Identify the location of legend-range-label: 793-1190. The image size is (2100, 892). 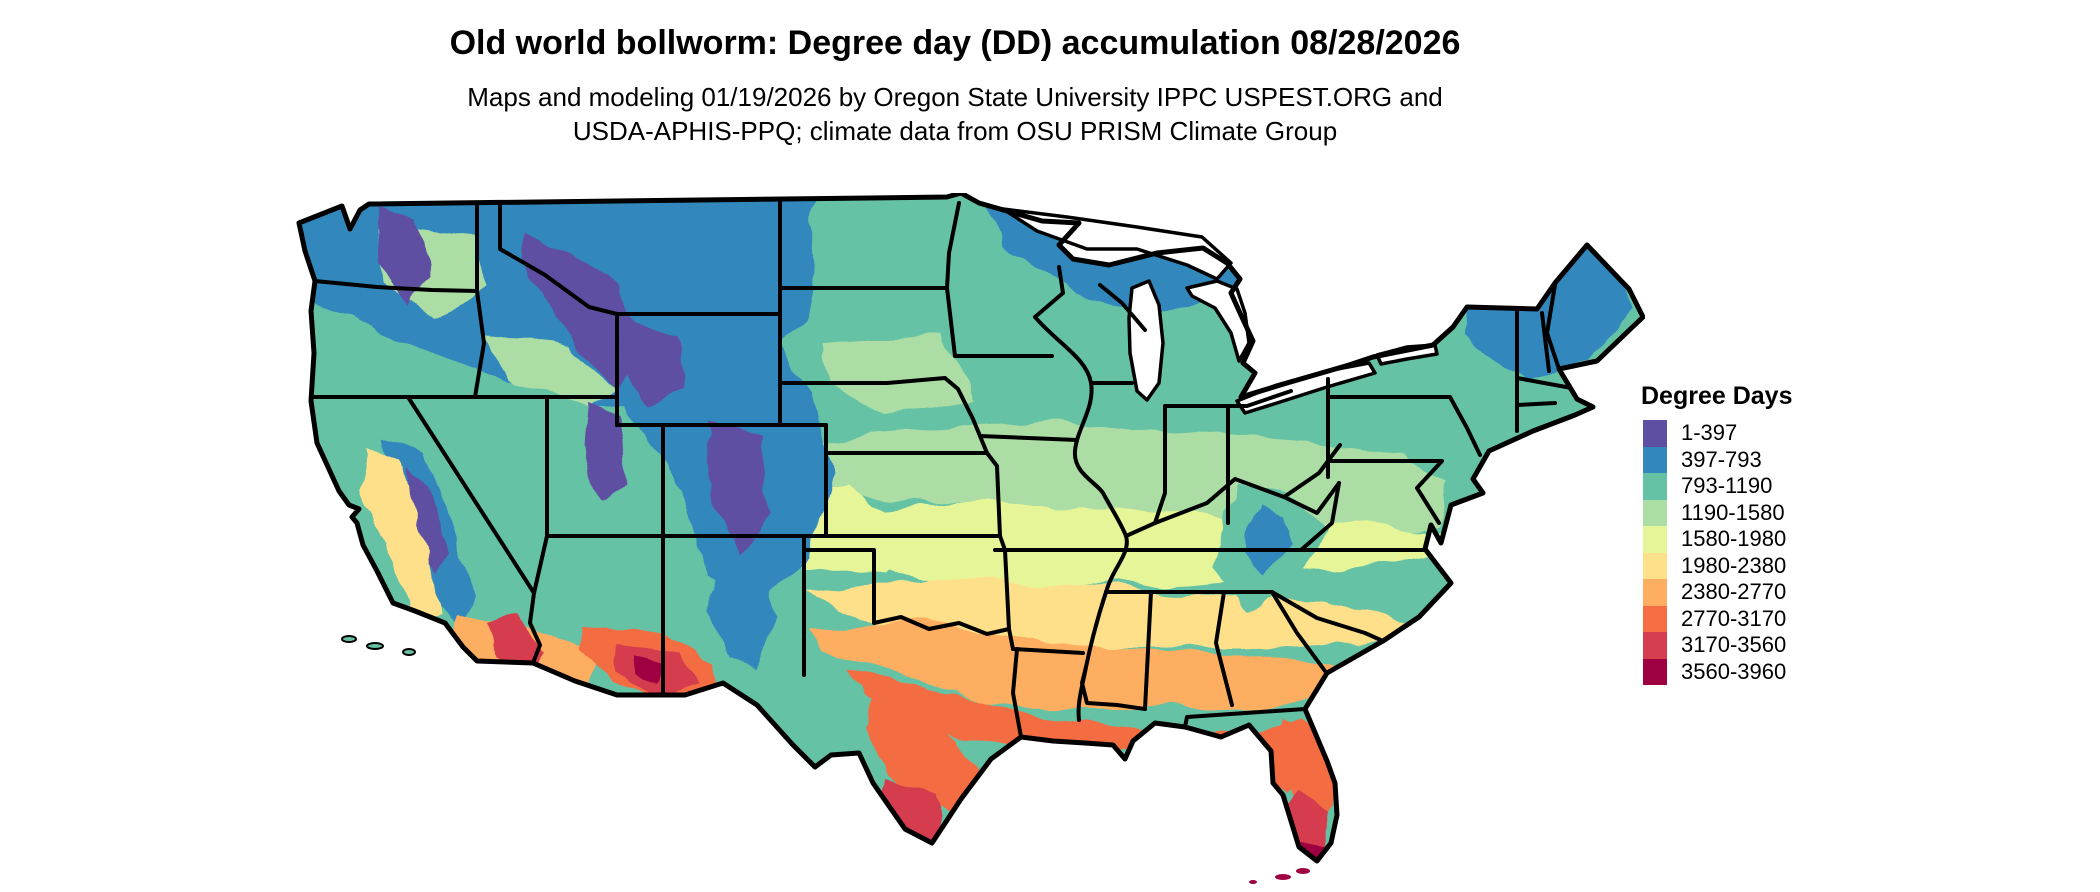
(1727, 486).